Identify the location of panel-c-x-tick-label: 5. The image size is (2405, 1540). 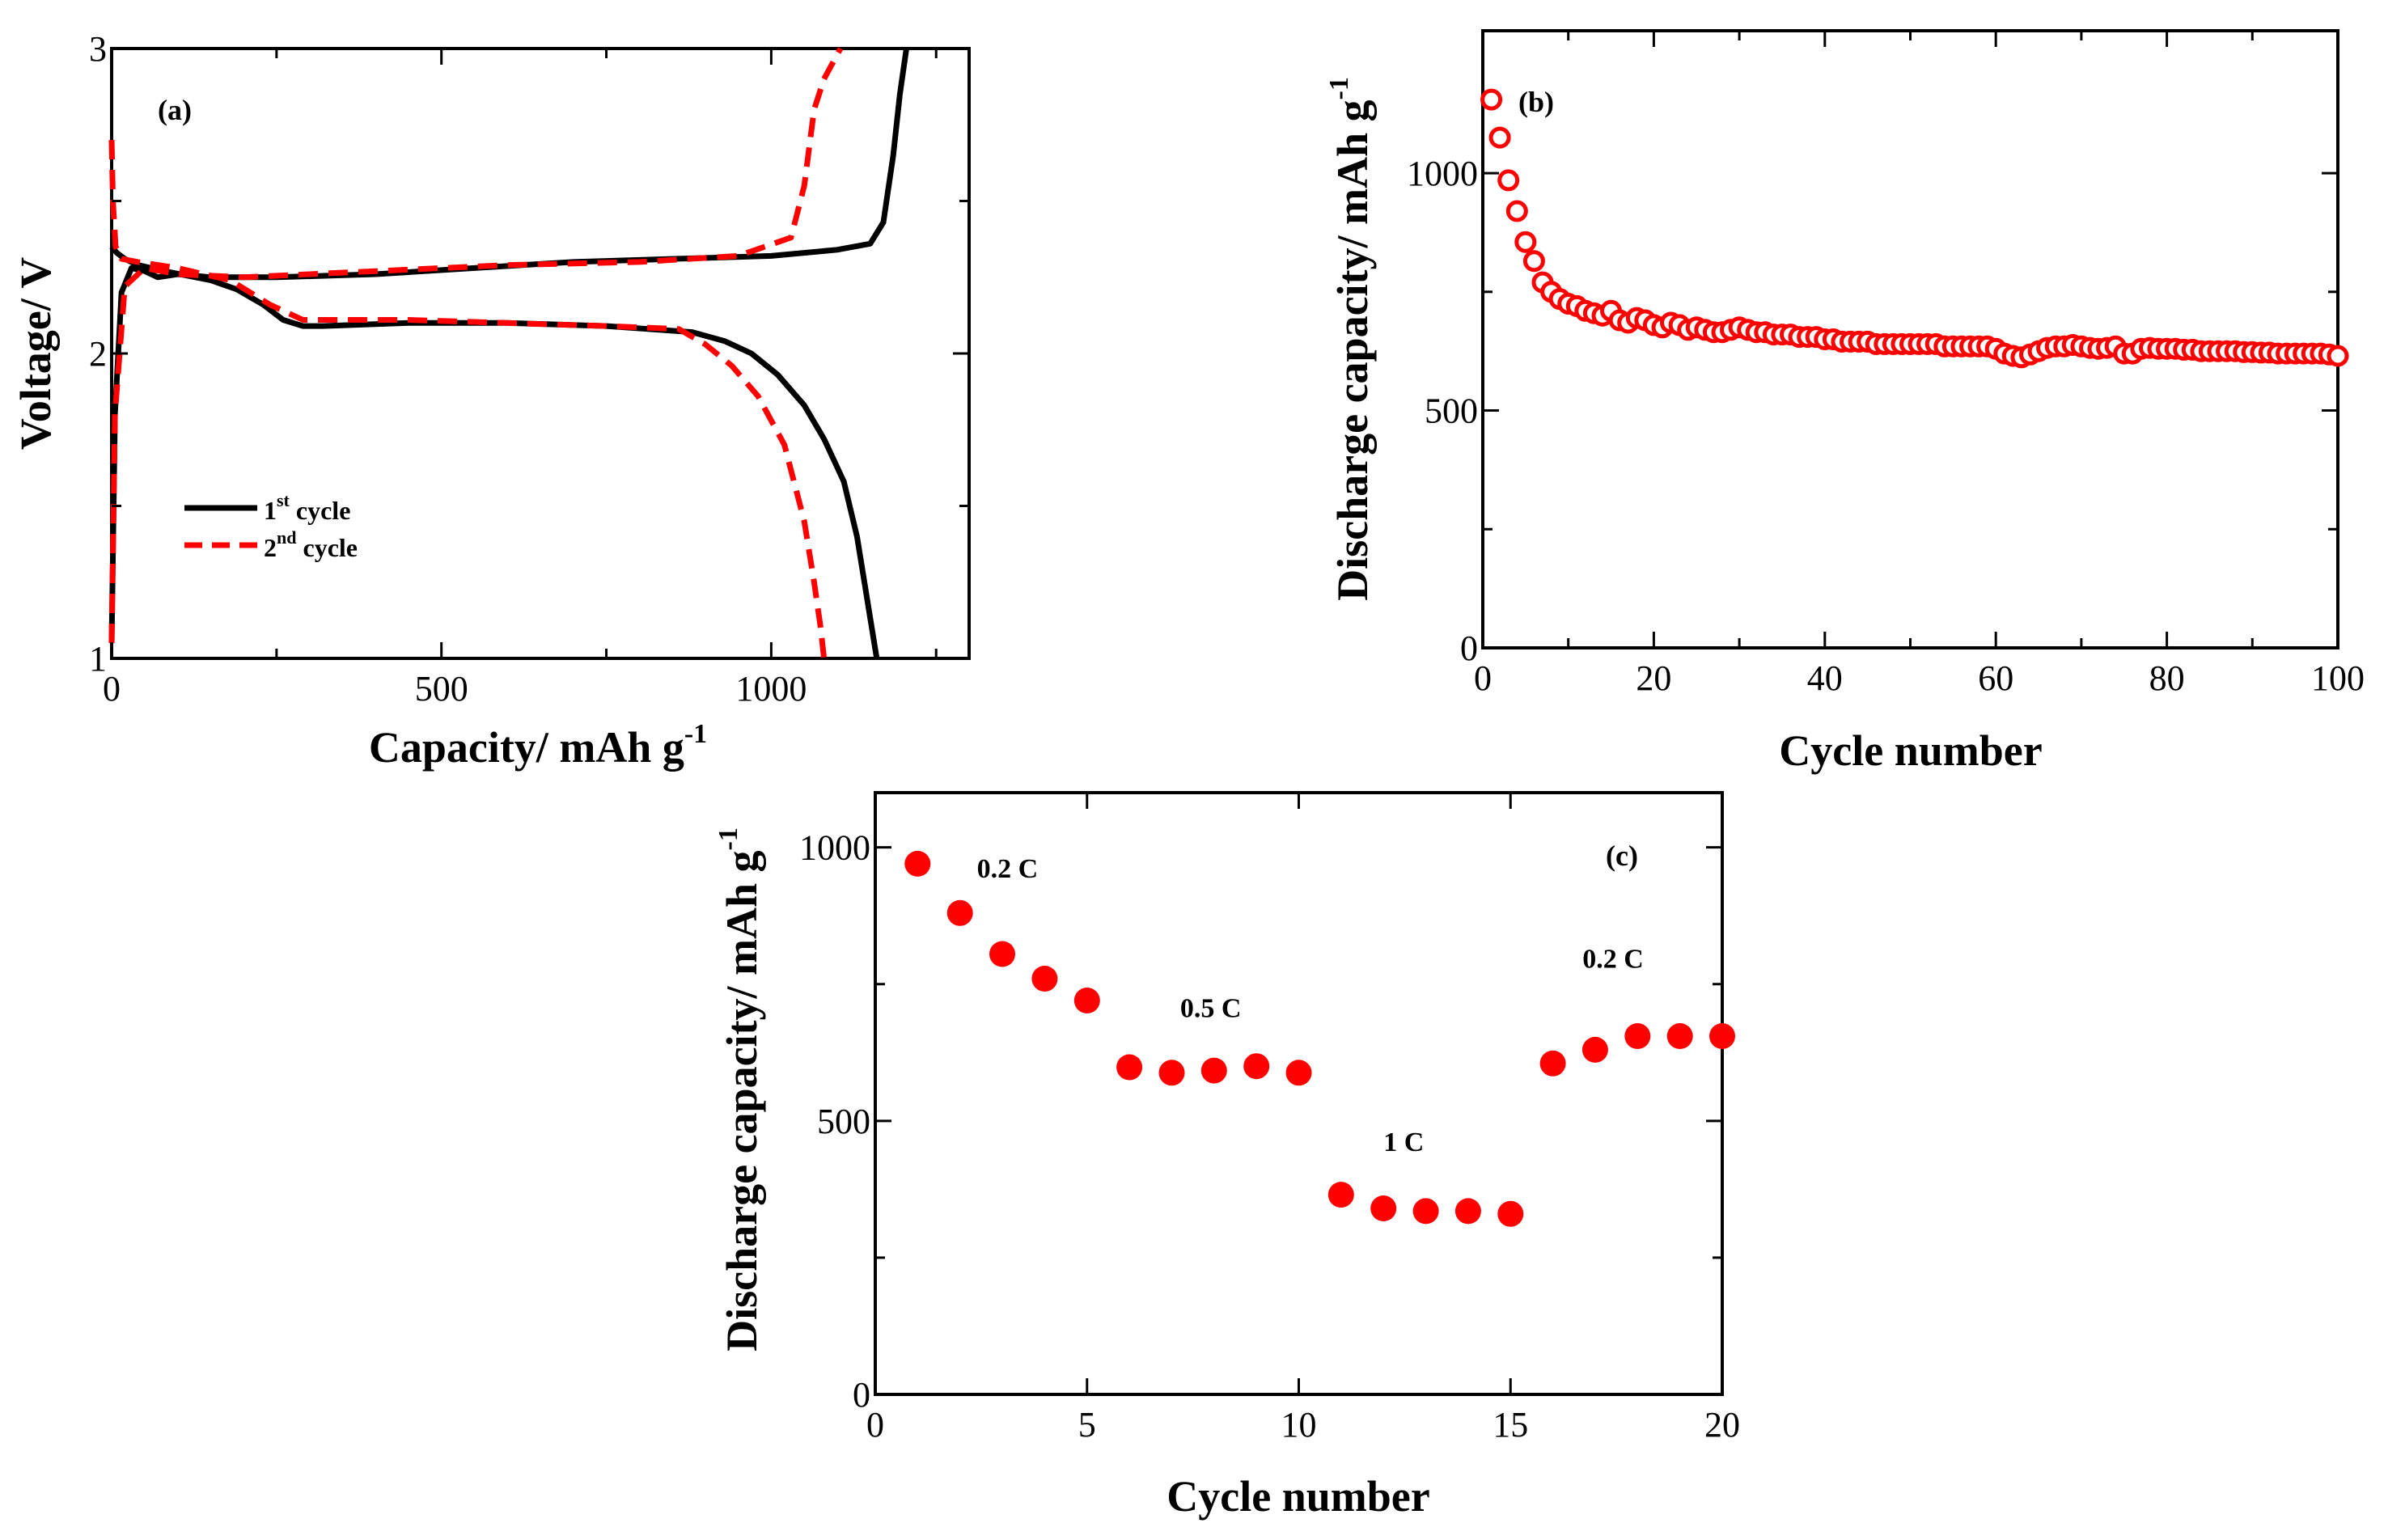
(1087, 1425).